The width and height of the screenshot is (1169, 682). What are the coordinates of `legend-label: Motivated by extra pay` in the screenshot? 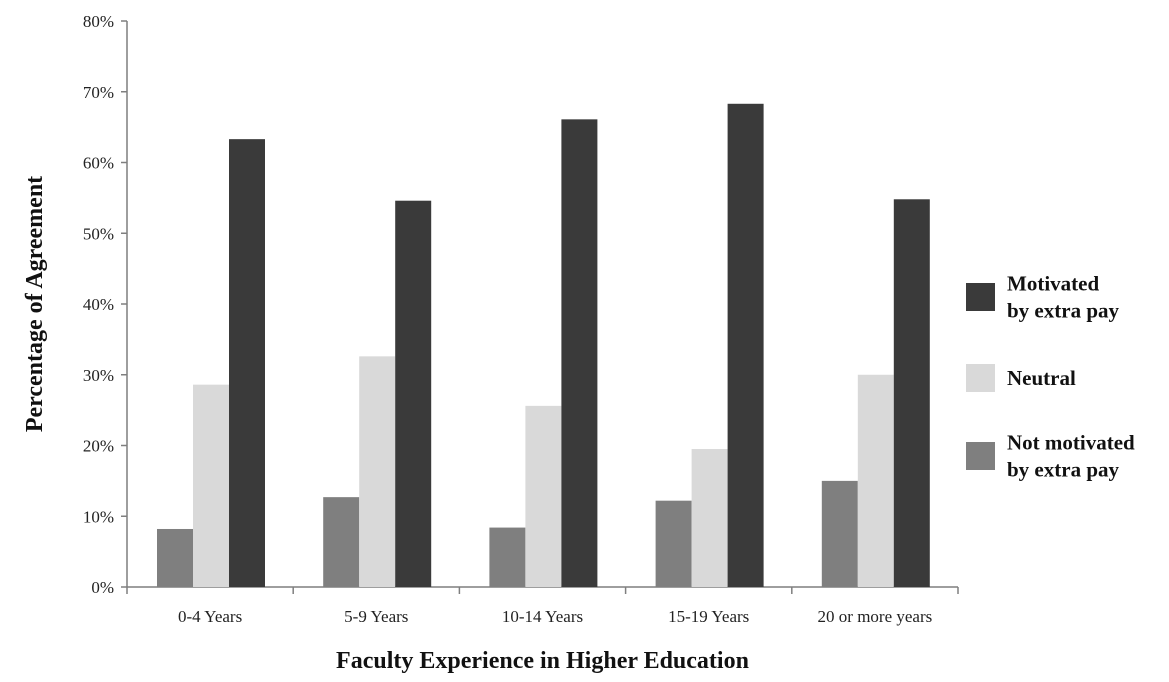 It's located at (1063, 297).